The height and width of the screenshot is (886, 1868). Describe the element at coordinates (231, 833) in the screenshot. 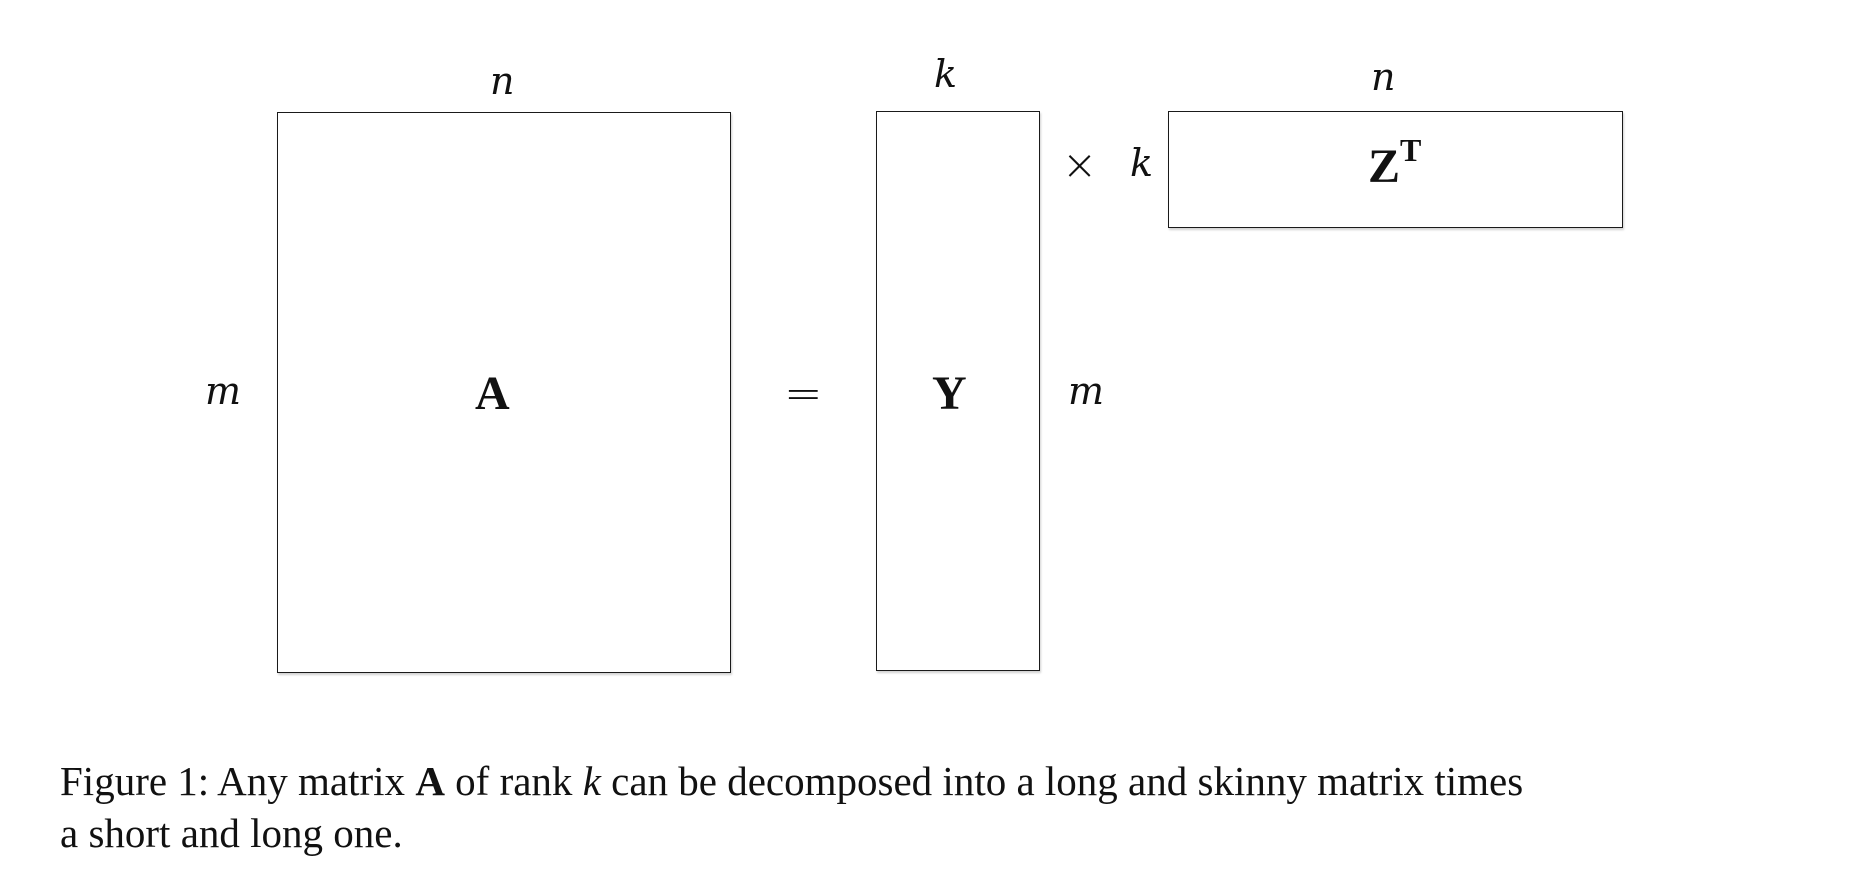

I see `caption-line-2: a short and long one.` at that location.